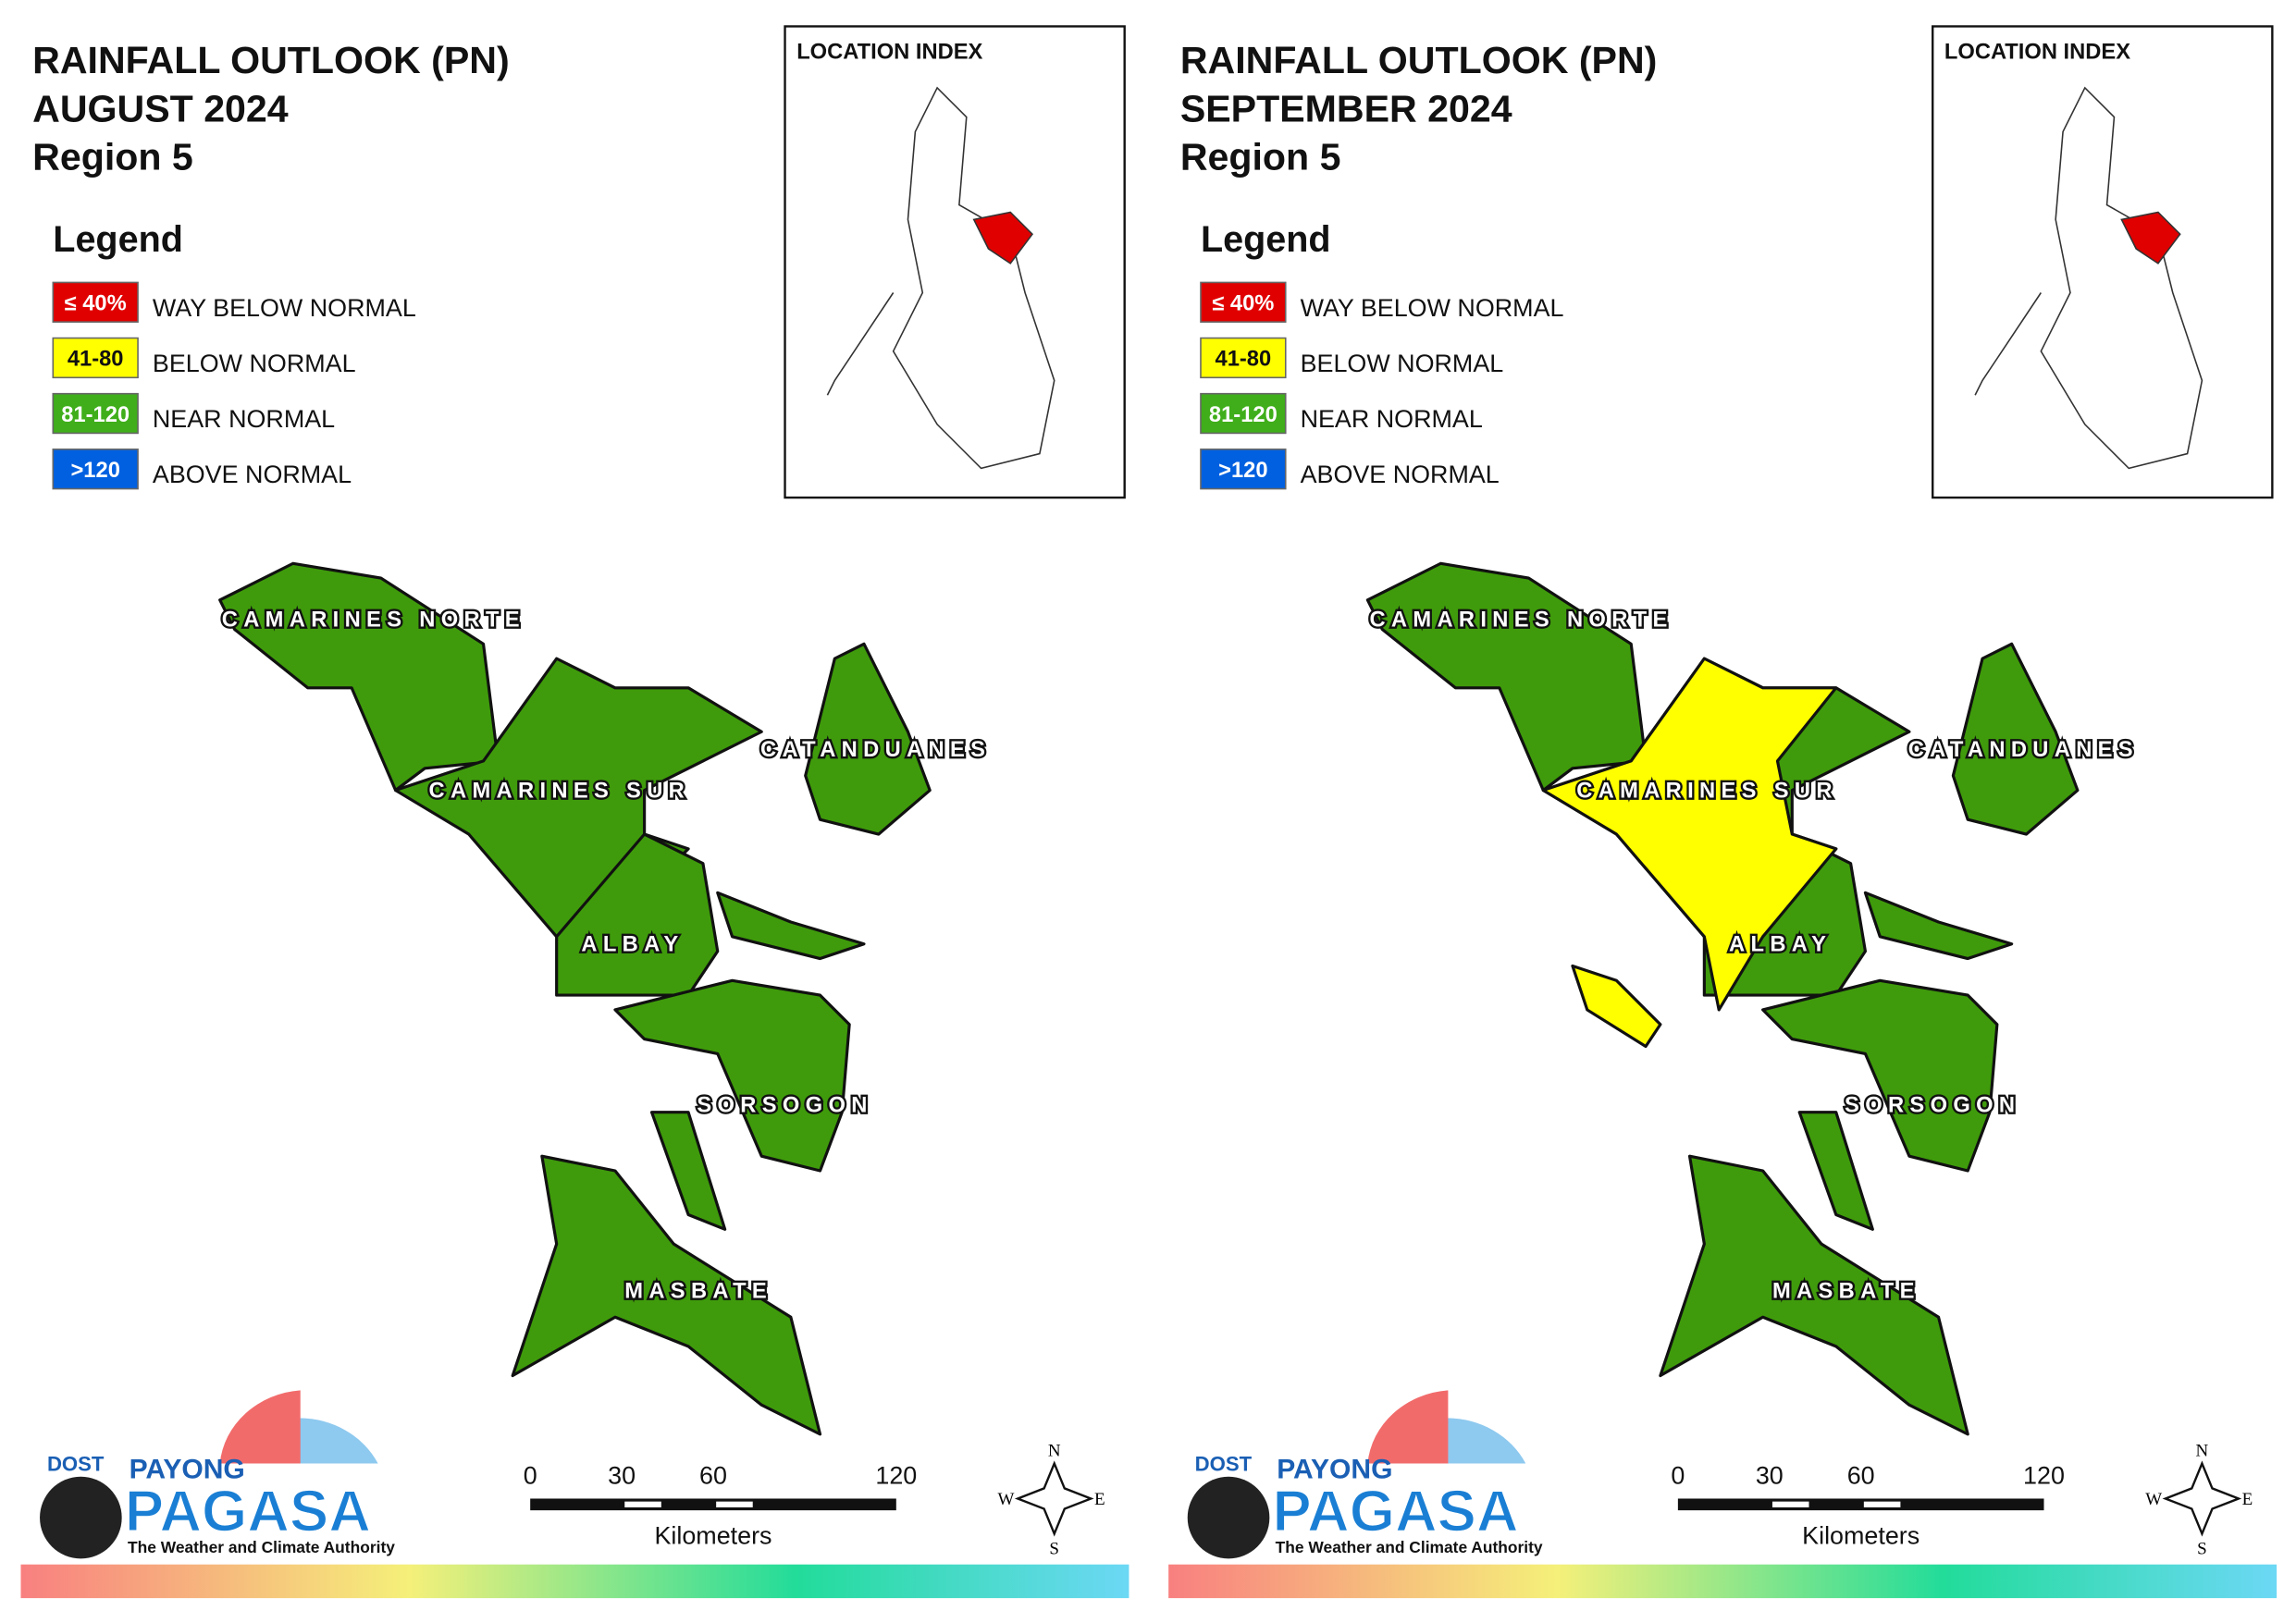 The width and height of the screenshot is (2296, 1623). What do you see at coordinates (1346, 108) in the screenshot?
I see `title-line: SEPTEMBER 2024` at bounding box center [1346, 108].